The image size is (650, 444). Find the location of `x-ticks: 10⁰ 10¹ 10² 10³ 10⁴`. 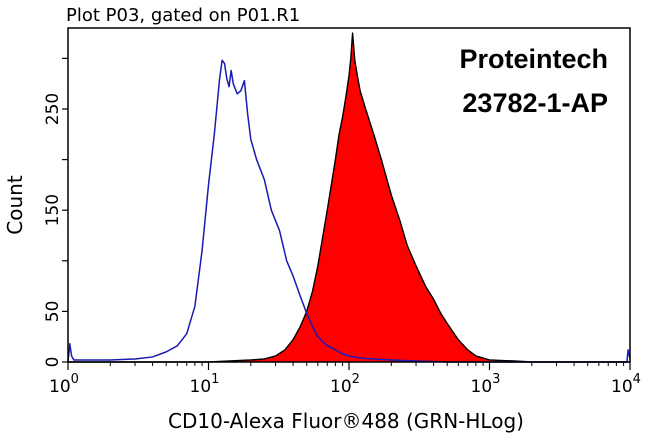

x-ticks: 10⁰ 10¹ 10² 10³ 10⁴ is located at coordinates (345, 379).